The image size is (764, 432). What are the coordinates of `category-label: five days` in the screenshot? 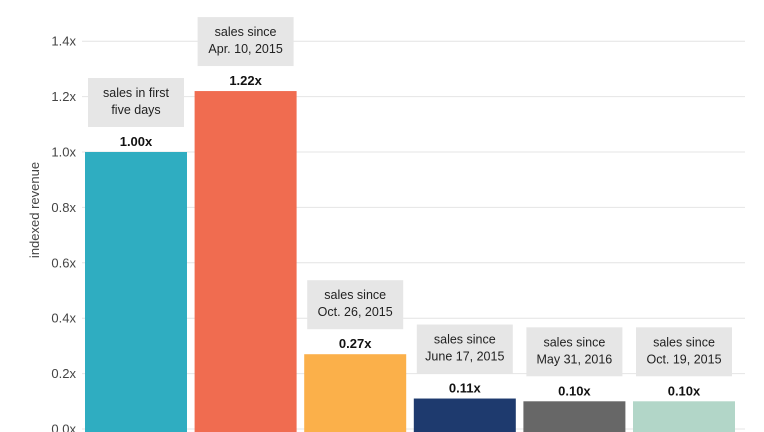 It's located at (135, 110).